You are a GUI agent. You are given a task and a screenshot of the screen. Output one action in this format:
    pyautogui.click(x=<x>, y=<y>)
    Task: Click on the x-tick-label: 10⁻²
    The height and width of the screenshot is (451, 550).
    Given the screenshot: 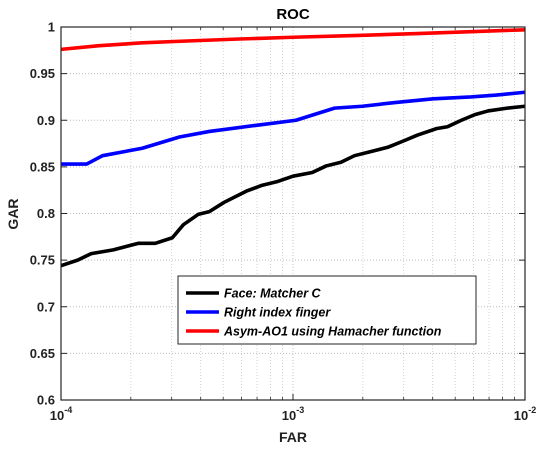 What is the action you would take?
    pyautogui.click(x=525, y=414)
    